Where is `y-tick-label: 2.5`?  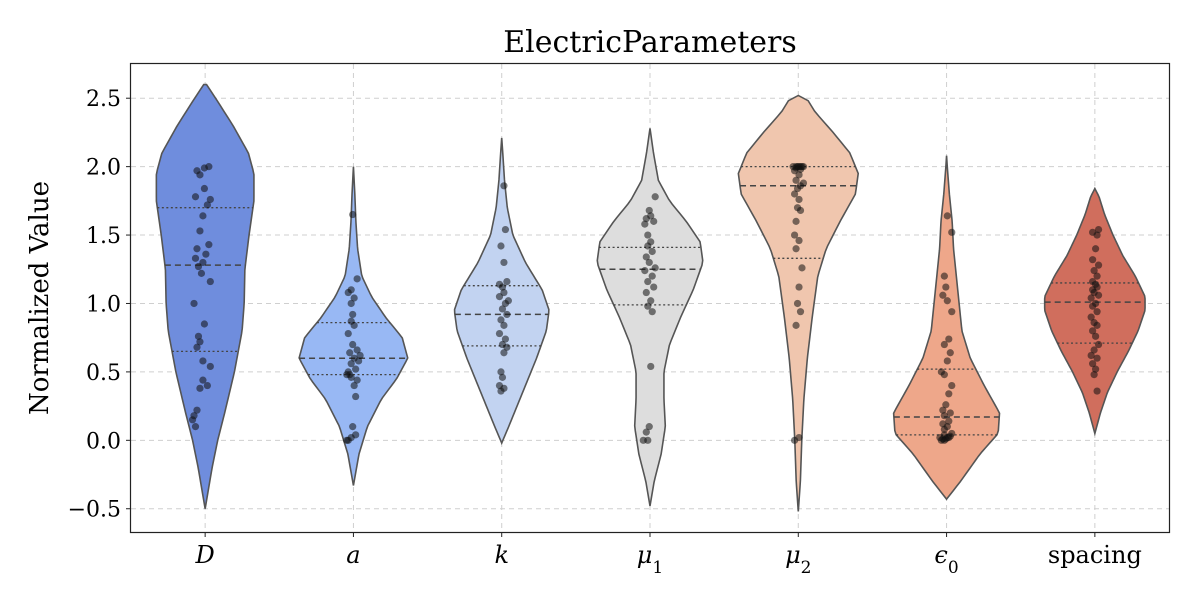
y-tick-label: 2.5 is located at coordinates (103, 99).